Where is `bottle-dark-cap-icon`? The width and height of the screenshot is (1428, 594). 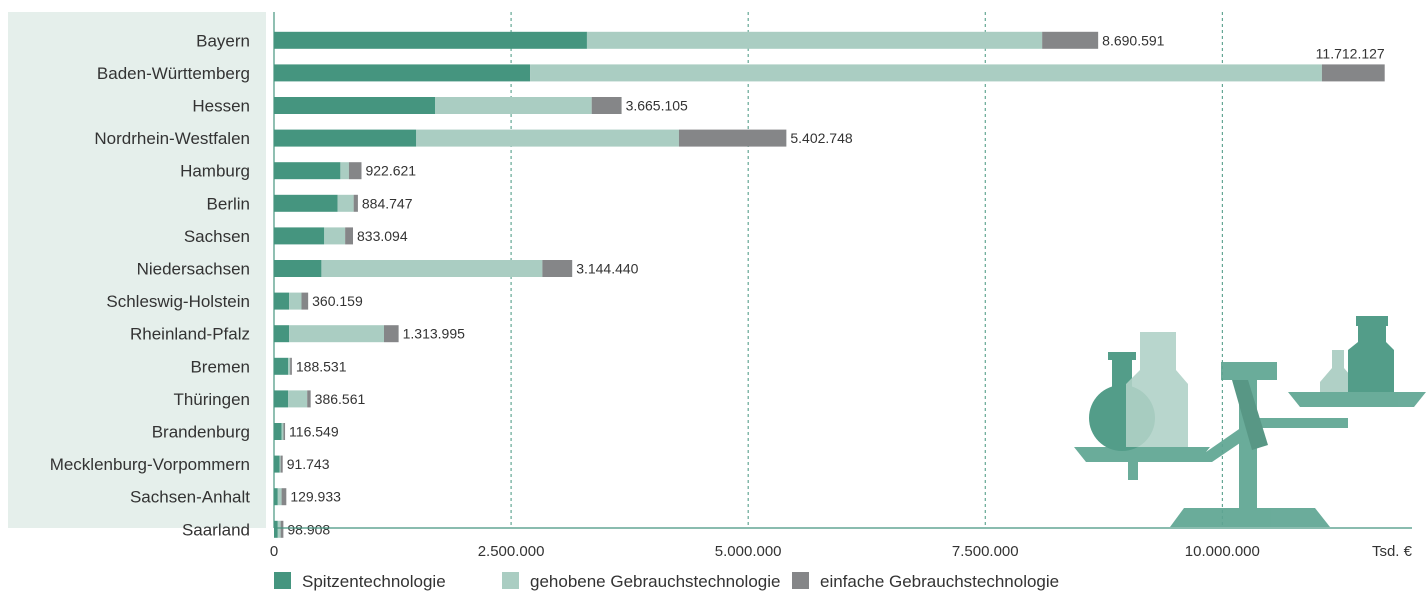 bottle-dark-cap-icon is located at coordinates (1372, 321).